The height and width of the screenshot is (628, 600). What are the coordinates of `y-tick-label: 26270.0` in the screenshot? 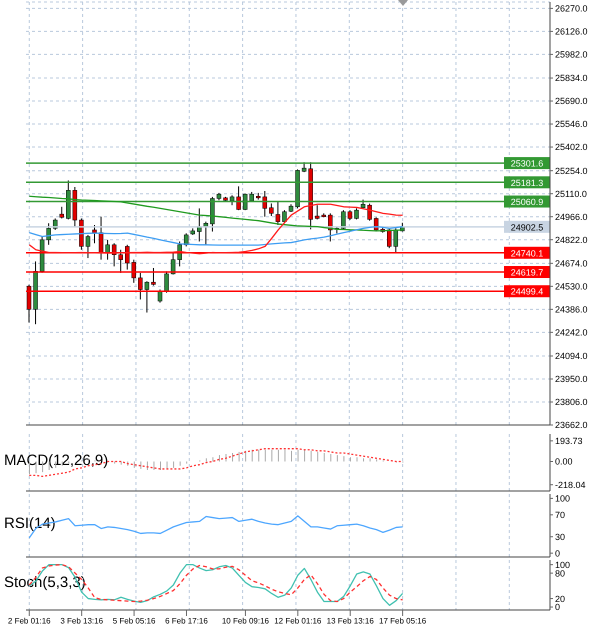 It's located at (571, 9).